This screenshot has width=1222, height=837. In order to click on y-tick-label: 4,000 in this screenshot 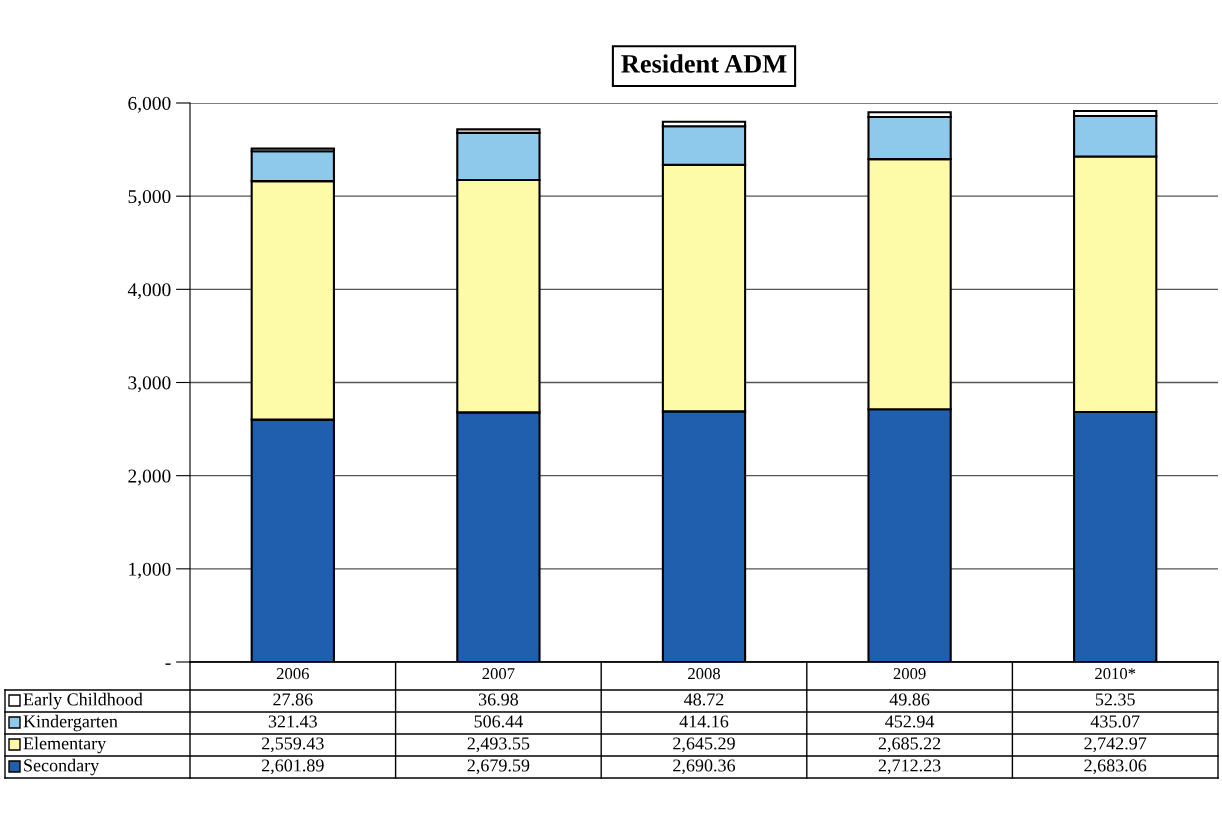, I will do `click(149, 291)`.